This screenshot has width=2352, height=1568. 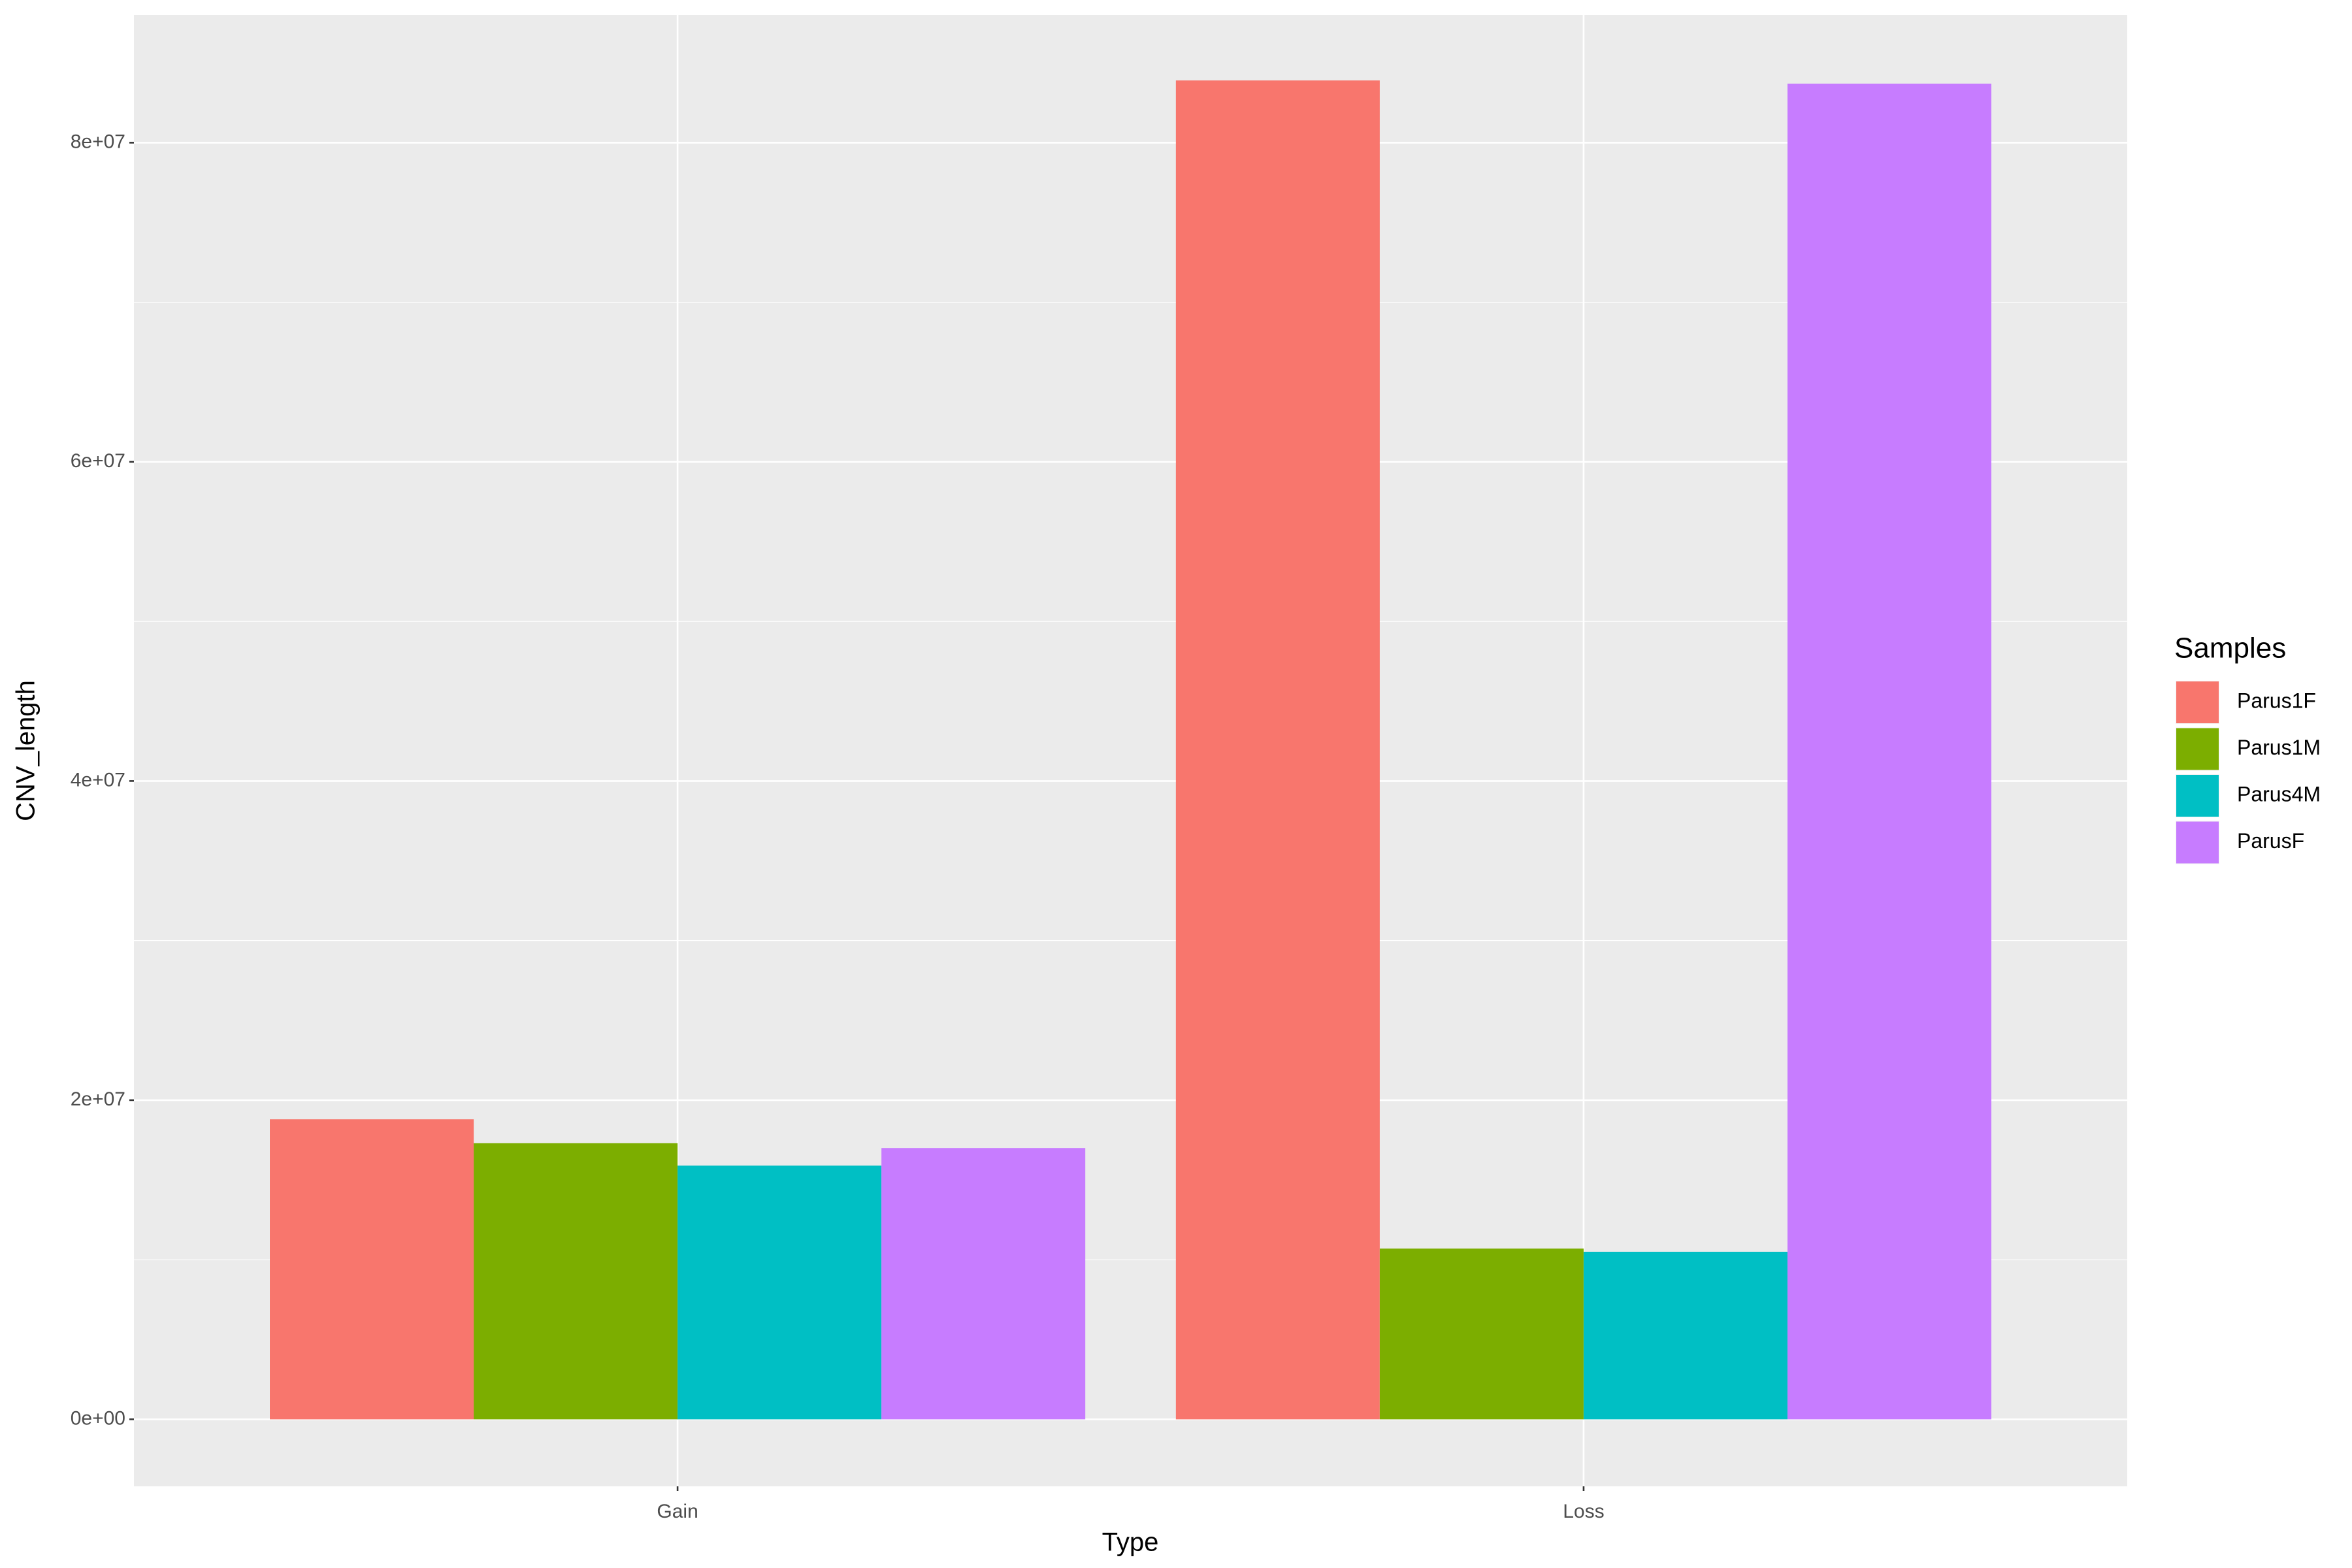 I want to click on y-tick-label: 0e+00, so click(x=98, y=1418).